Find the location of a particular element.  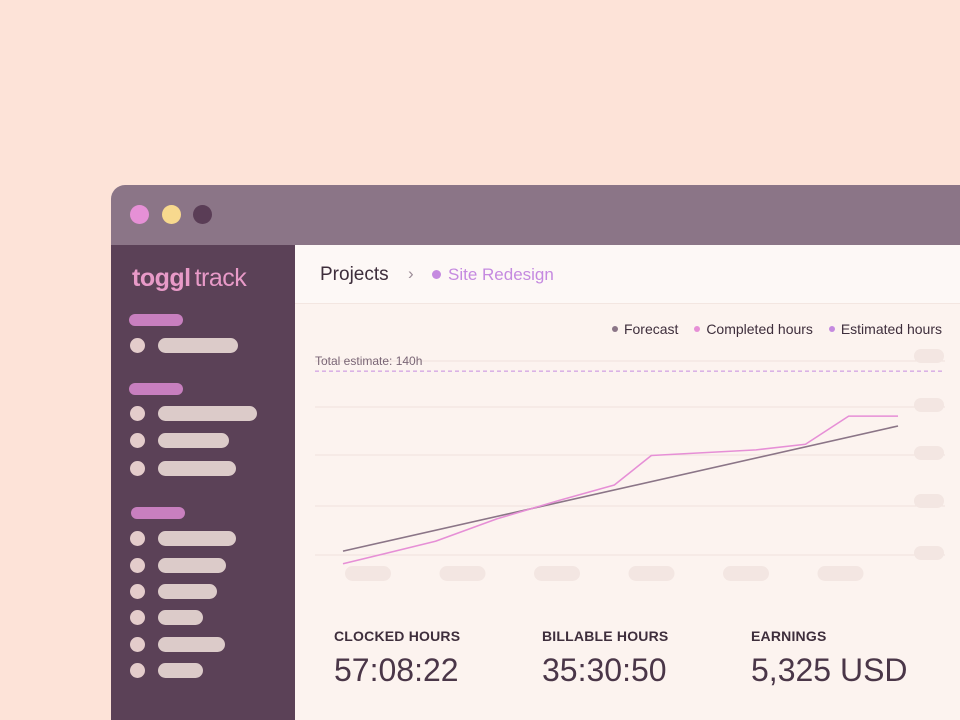

legend-label: Estimated hours is located at coordinates (891, 329).